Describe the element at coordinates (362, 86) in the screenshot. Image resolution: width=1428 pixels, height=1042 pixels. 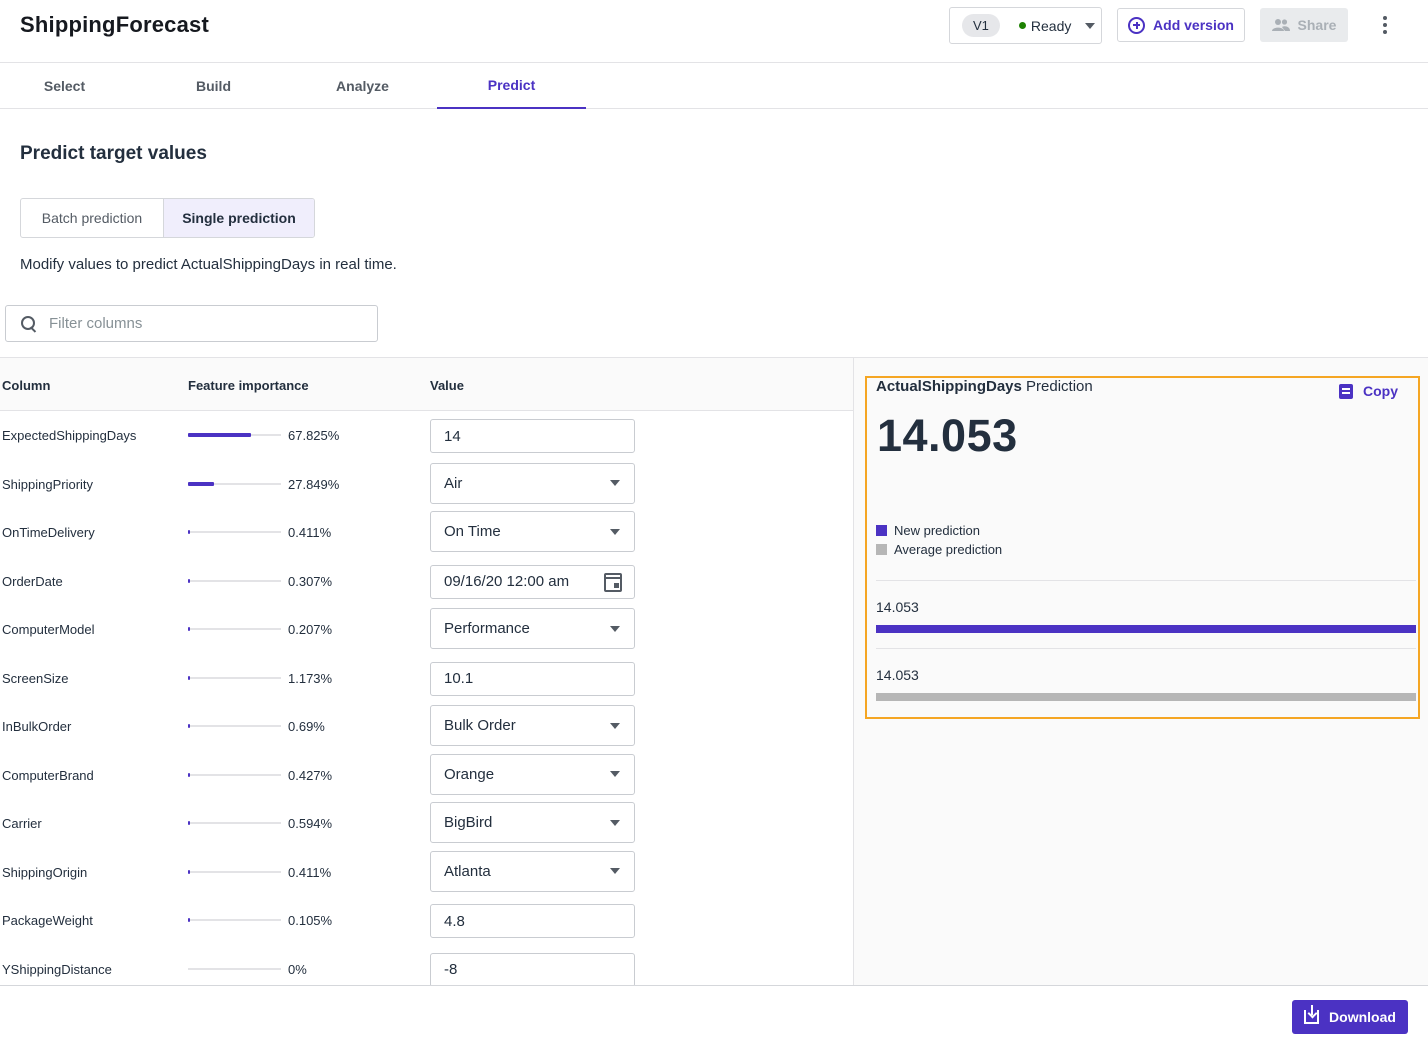
I see `tab-analyze: Analyze` at that location.